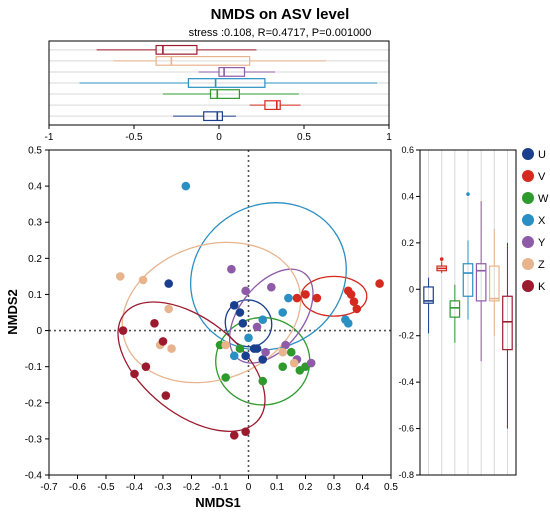 The image size is (550, 513). I want to click on confidence-ellipse-z, so click(211, 312).